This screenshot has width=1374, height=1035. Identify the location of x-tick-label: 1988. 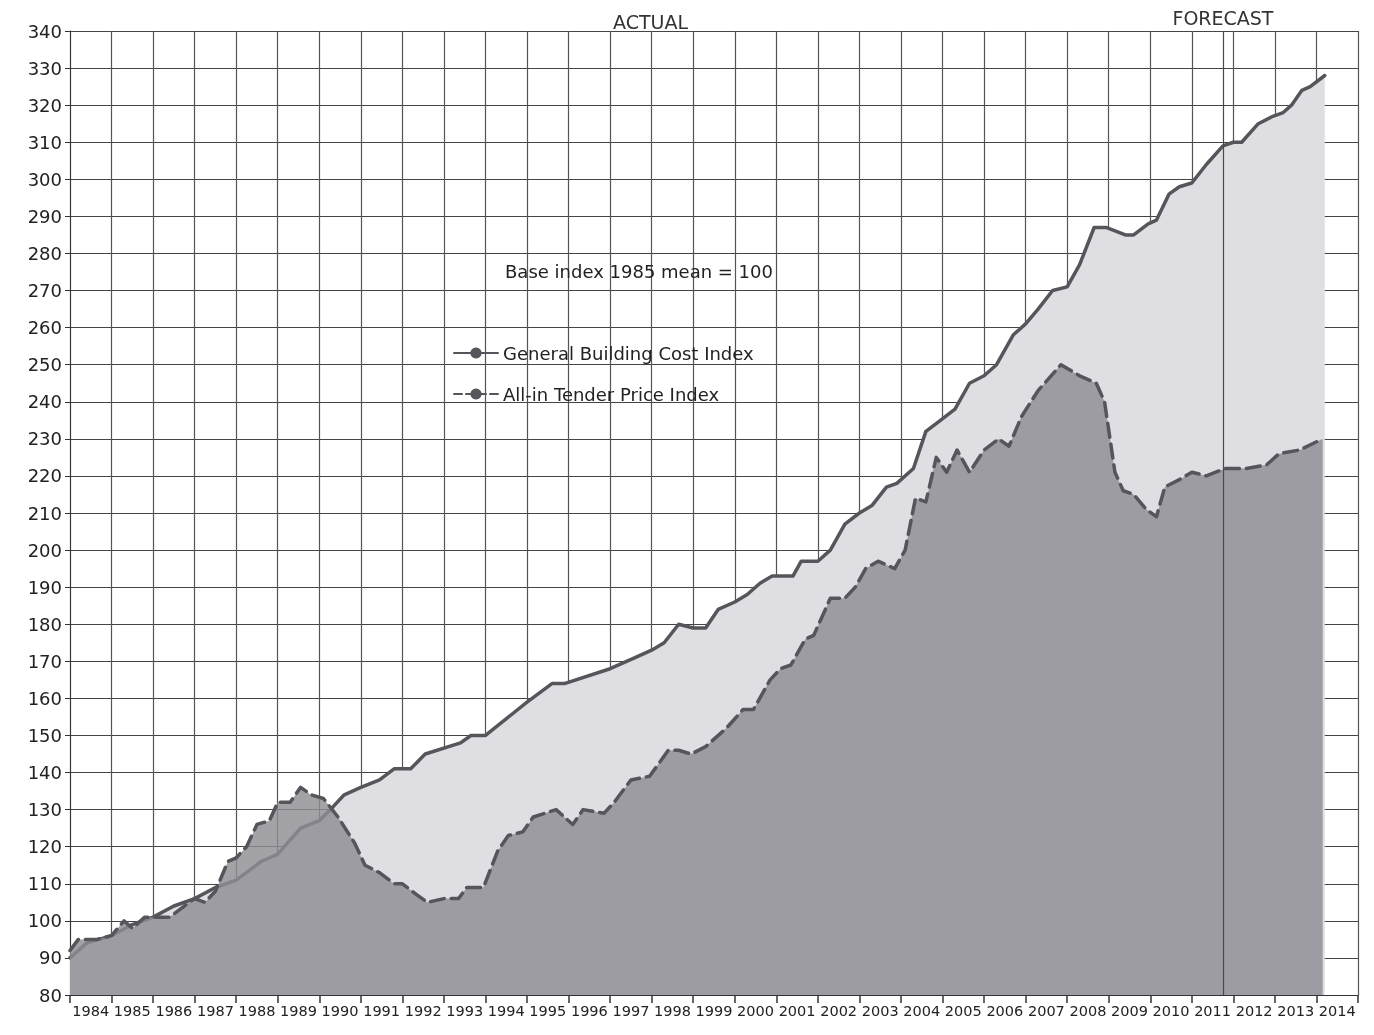
(257, 1010).